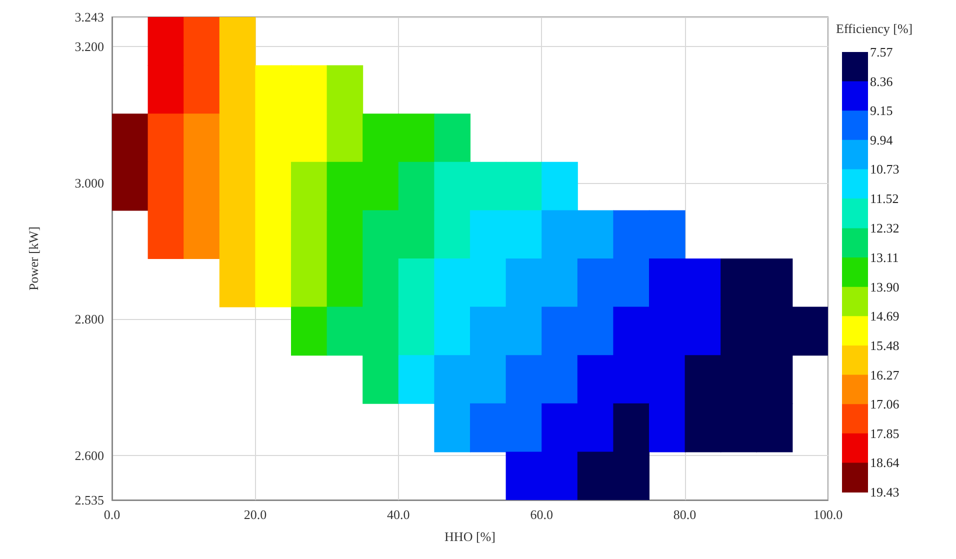 Image resolution: width=956 pixels, height=559 pixels. What do you see at coordinates (885, 169) in the screenshot?
I see `color-bar-label: 10.73` at bounding box center [885, 169].